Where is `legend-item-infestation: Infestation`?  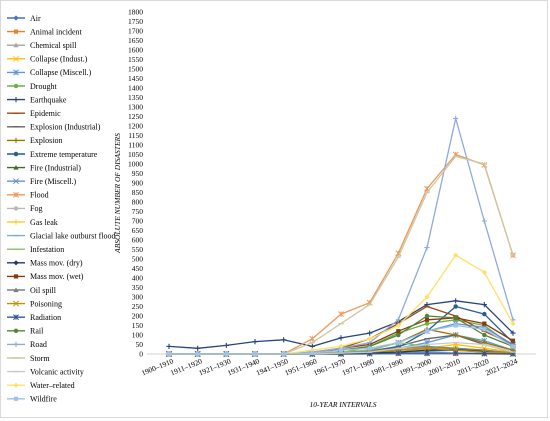
legend-item-infestation: Infestation is located at coordinates (35, 249).